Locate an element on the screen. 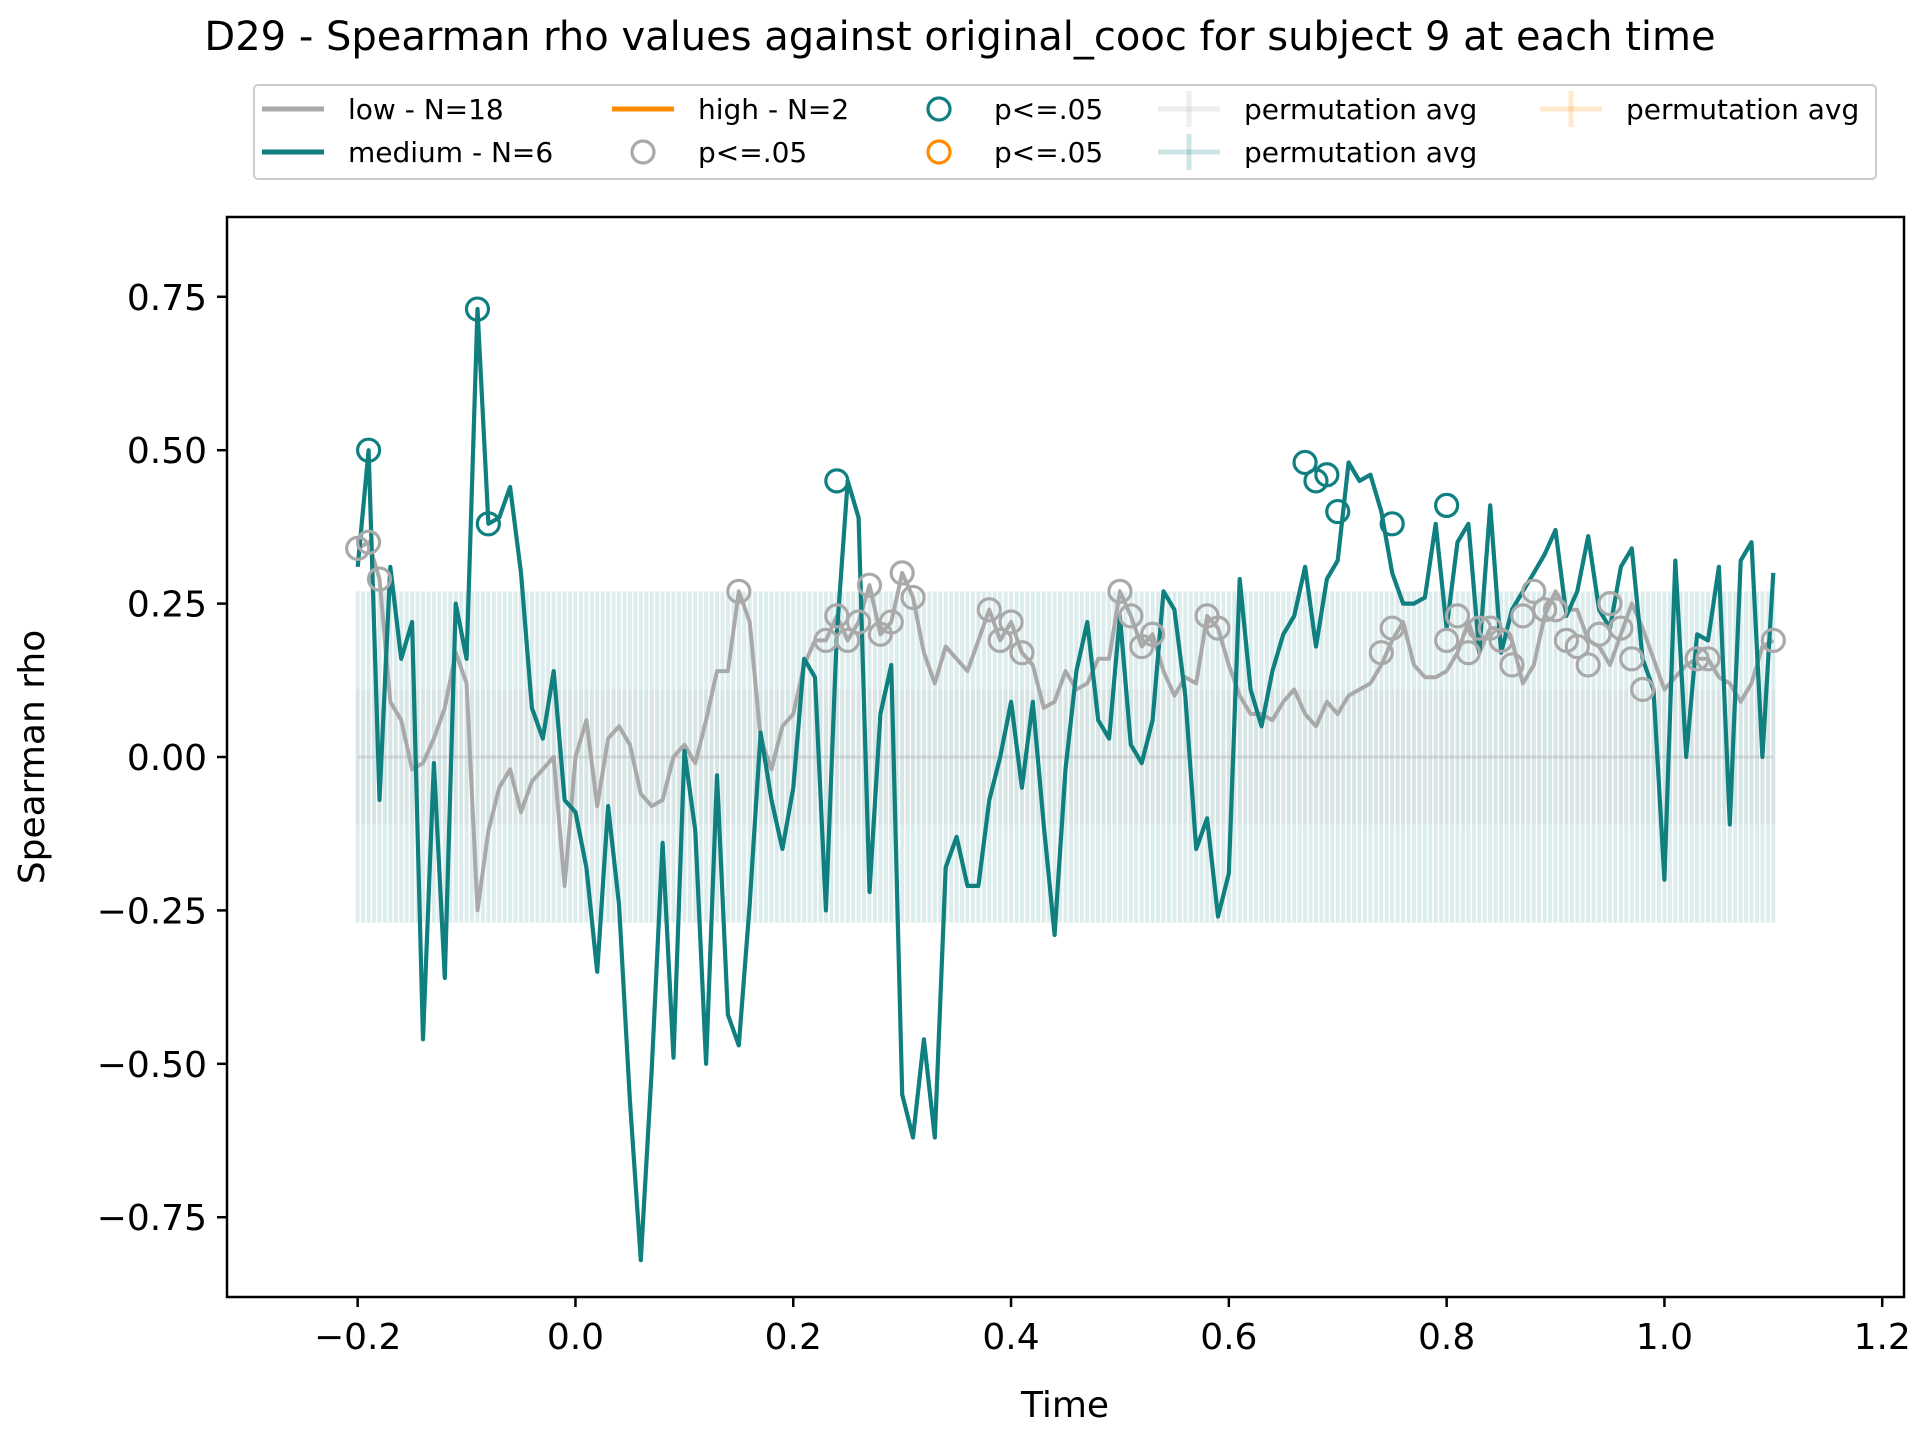  x-tick-label: 0.2 is located at coordinates (793, 1337).